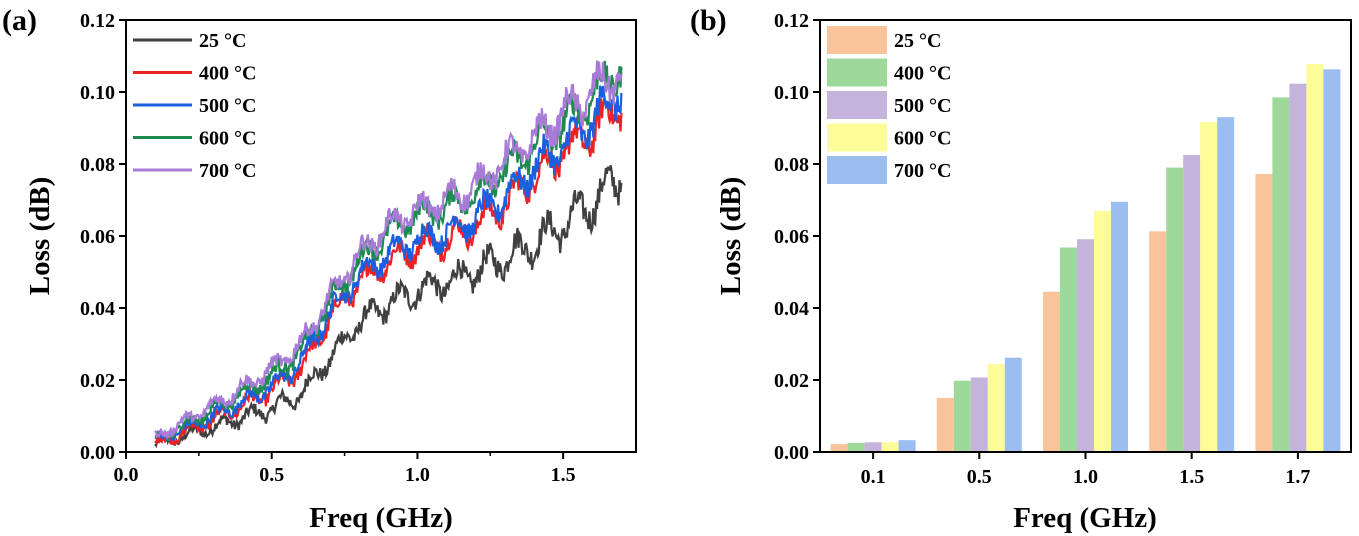 The image size is (1359, 536). What do you see at coordinates (857, 105) in the screenshot?
I see `legend-swatch-500-c` at bounding box center [857, 105].